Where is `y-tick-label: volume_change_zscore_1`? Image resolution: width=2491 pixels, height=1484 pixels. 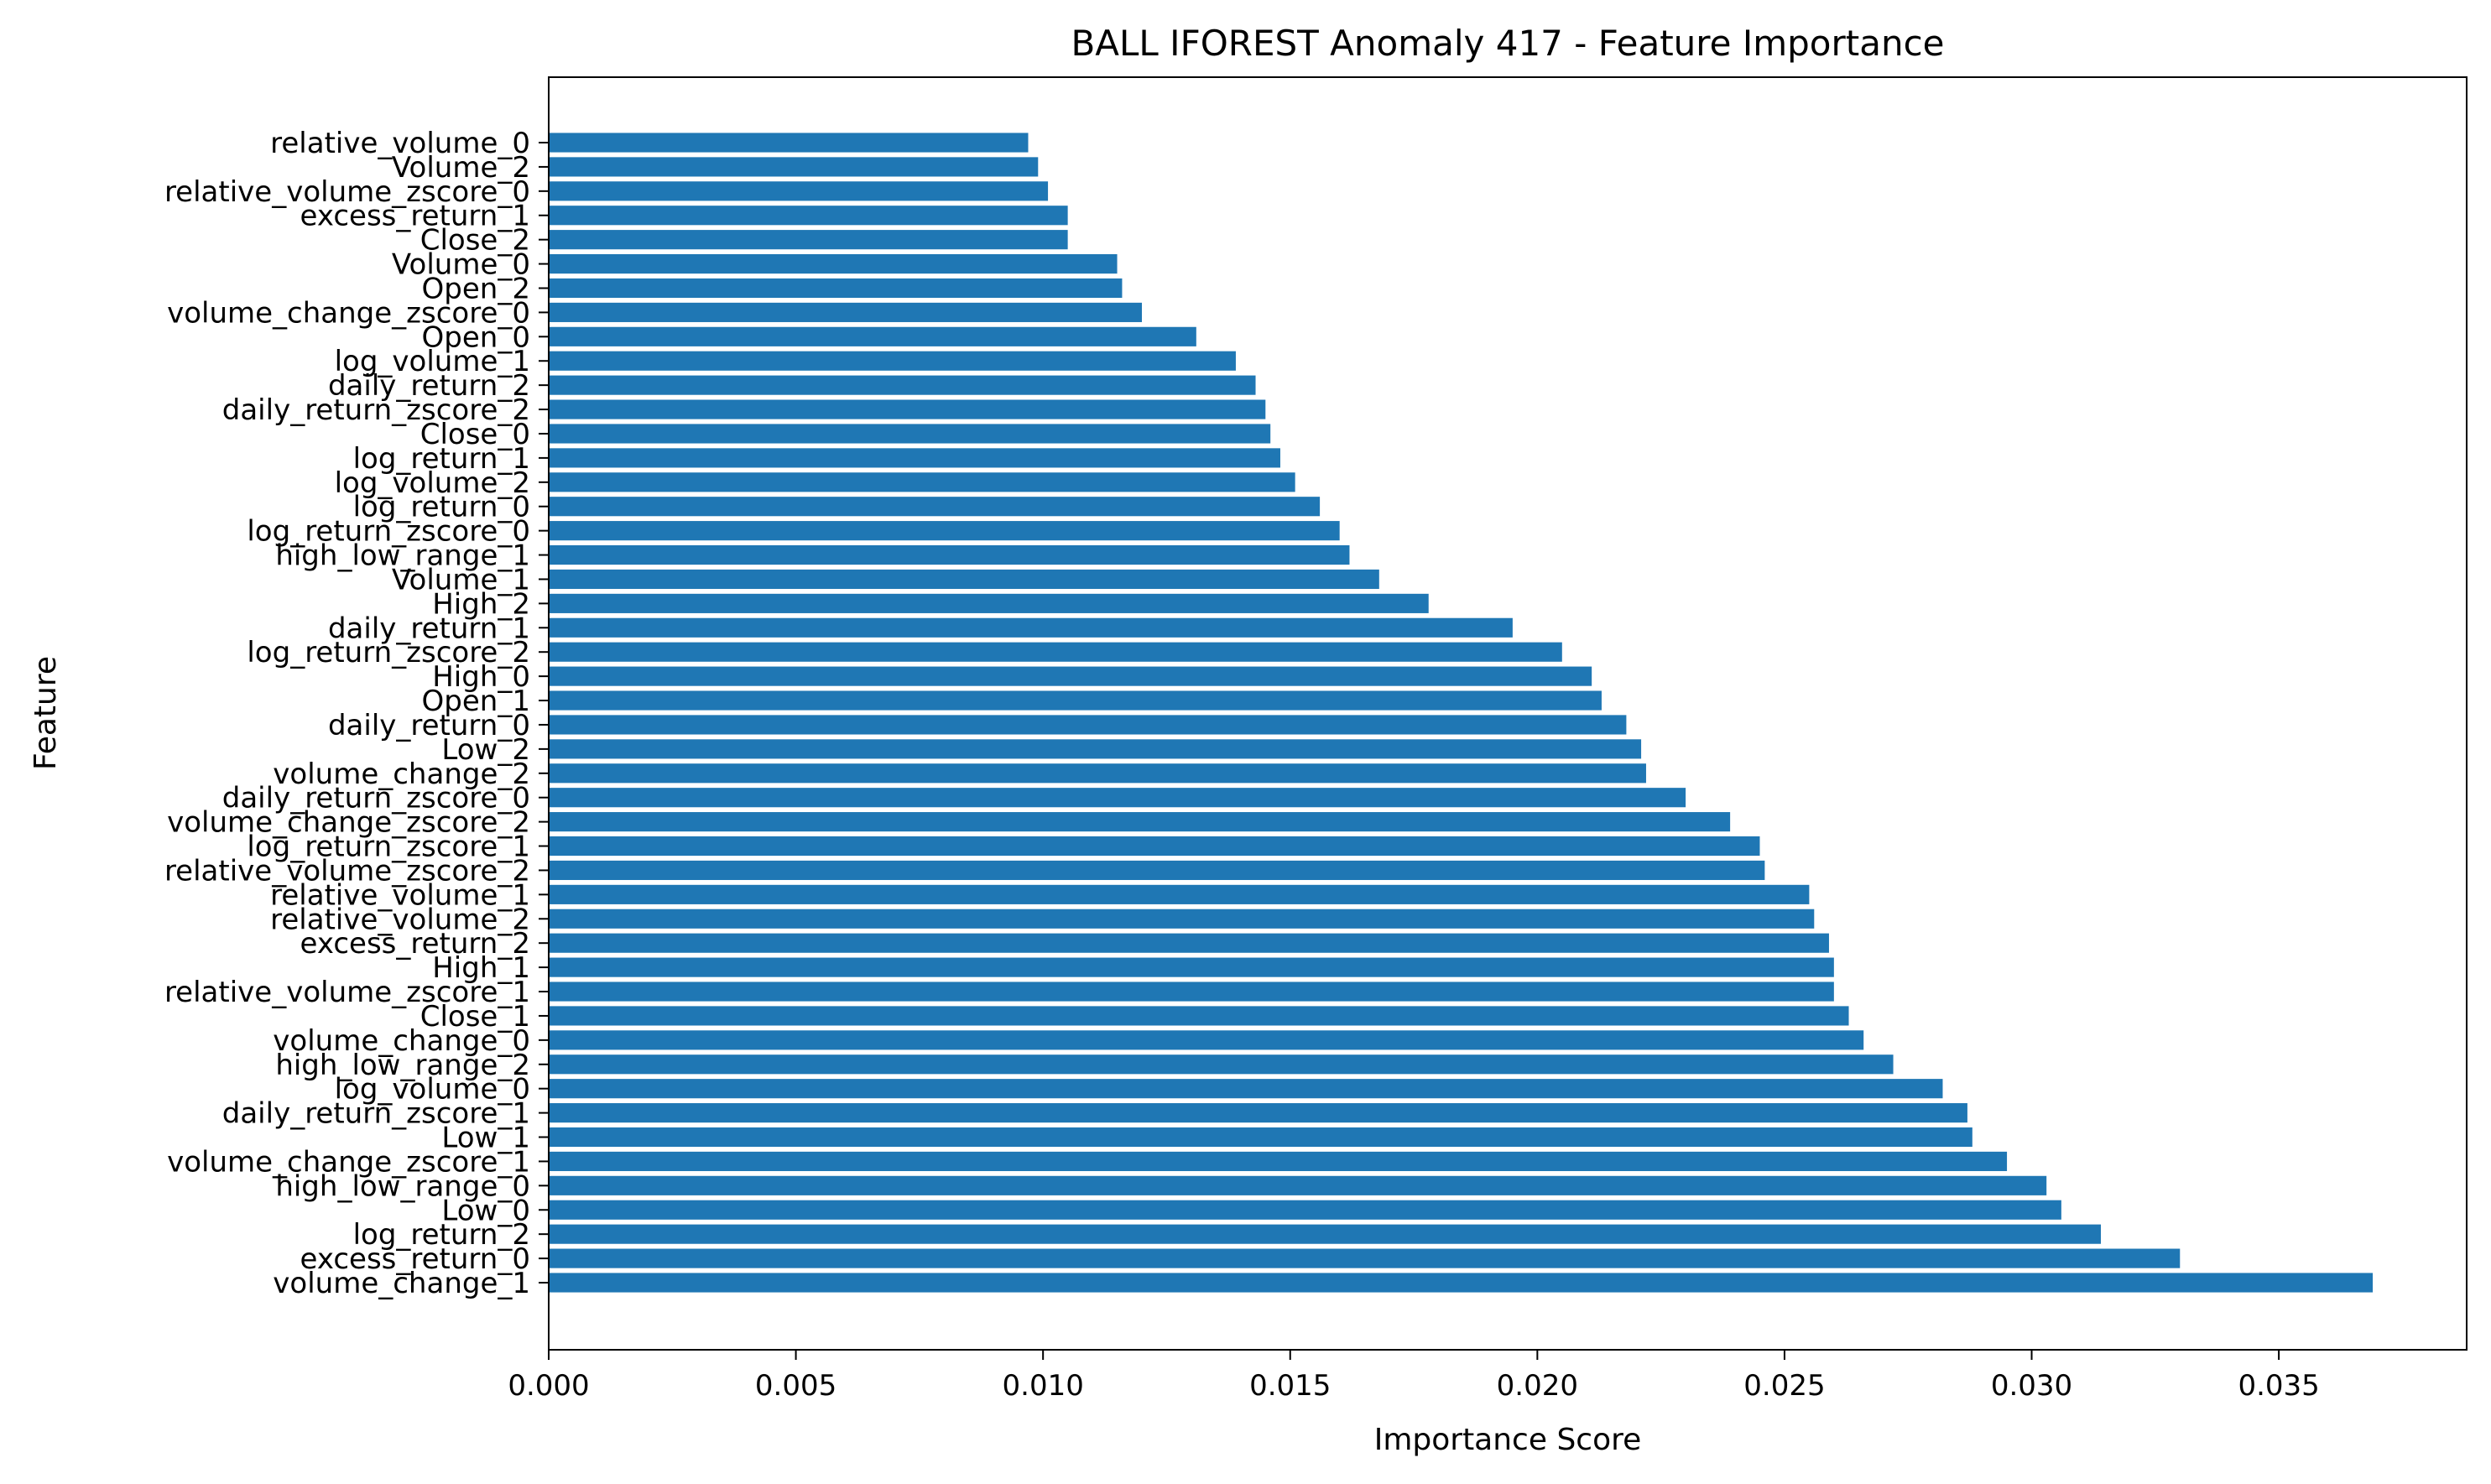
y-tick-label: volume_change_zscore_1 is located at coordinates (348, 1162).